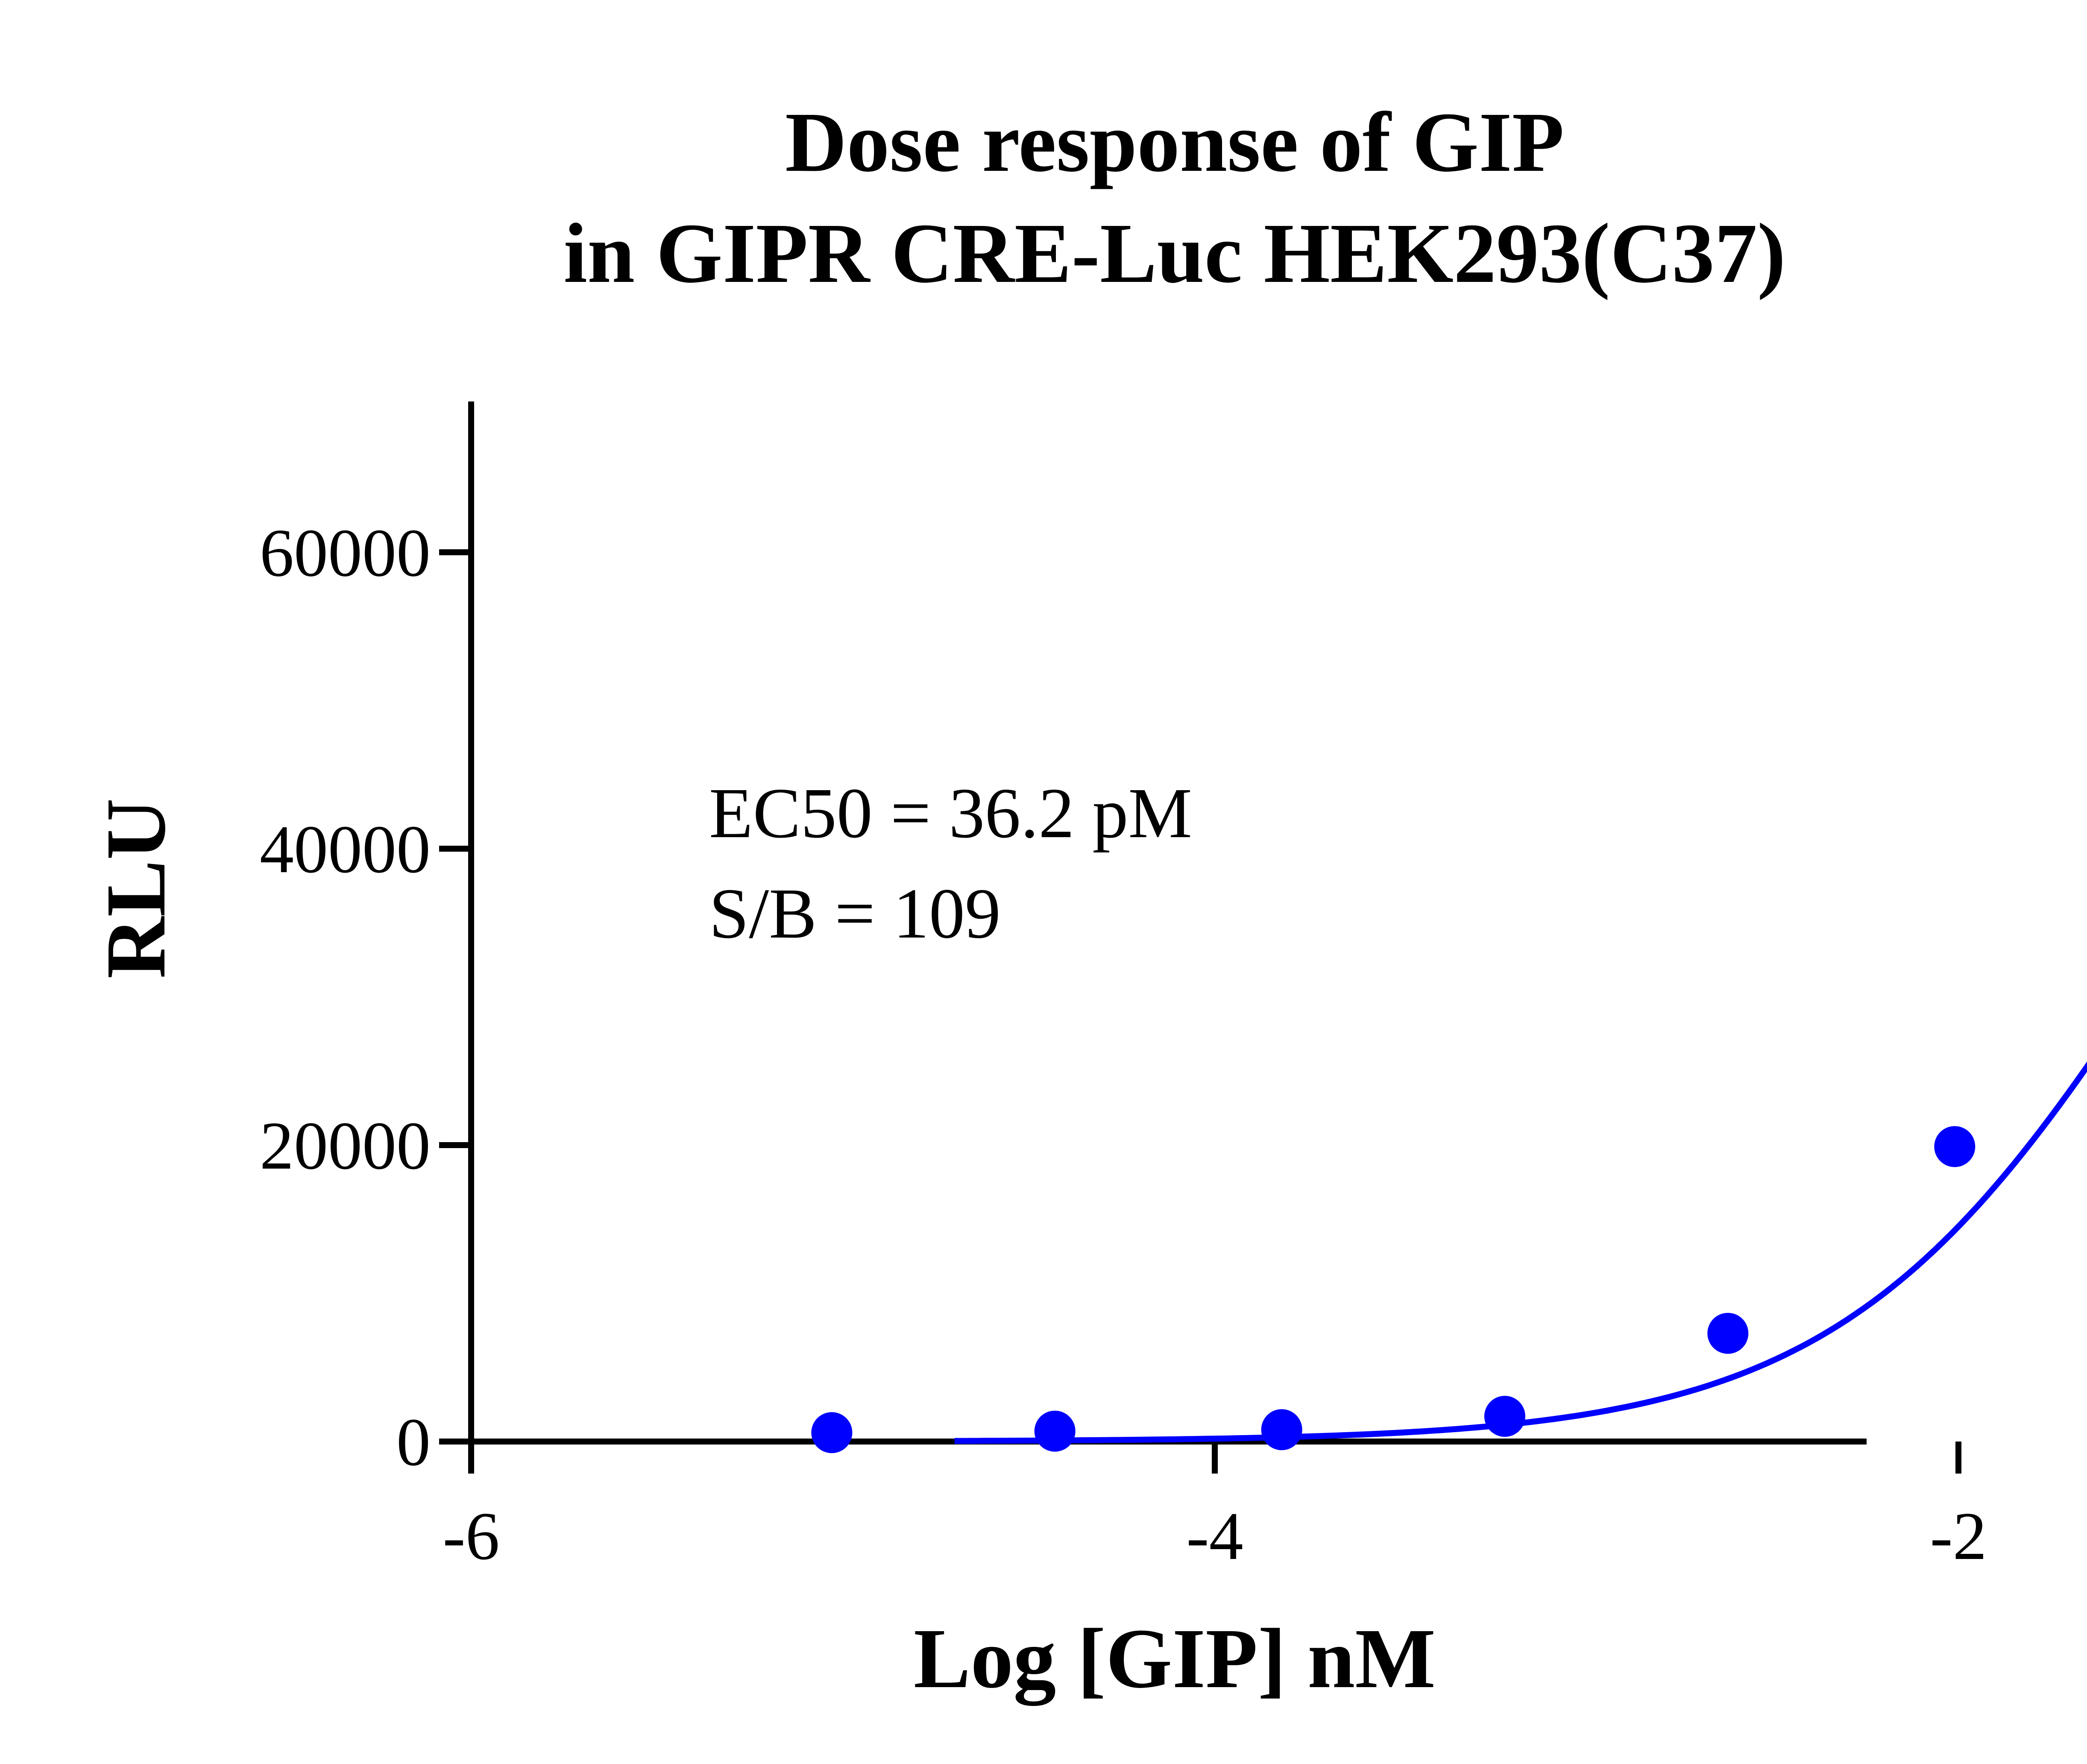 Image resolution: width=2087 pixels, height=1764 pixels. What do you see at coordinates (1174, 142) in the screenshot?
I see `chart-title-line-1: Dose response of GIP` at bounding box center [1174, 142].